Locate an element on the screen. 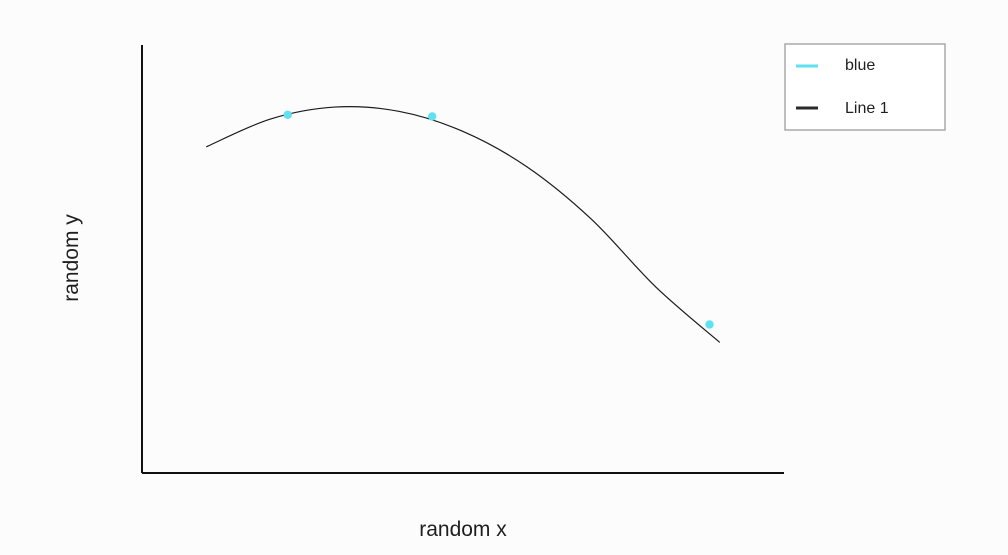 Image resolution: width=1008 pixels, height=555 pixels. legend-box is located at coordinates (865, 87).